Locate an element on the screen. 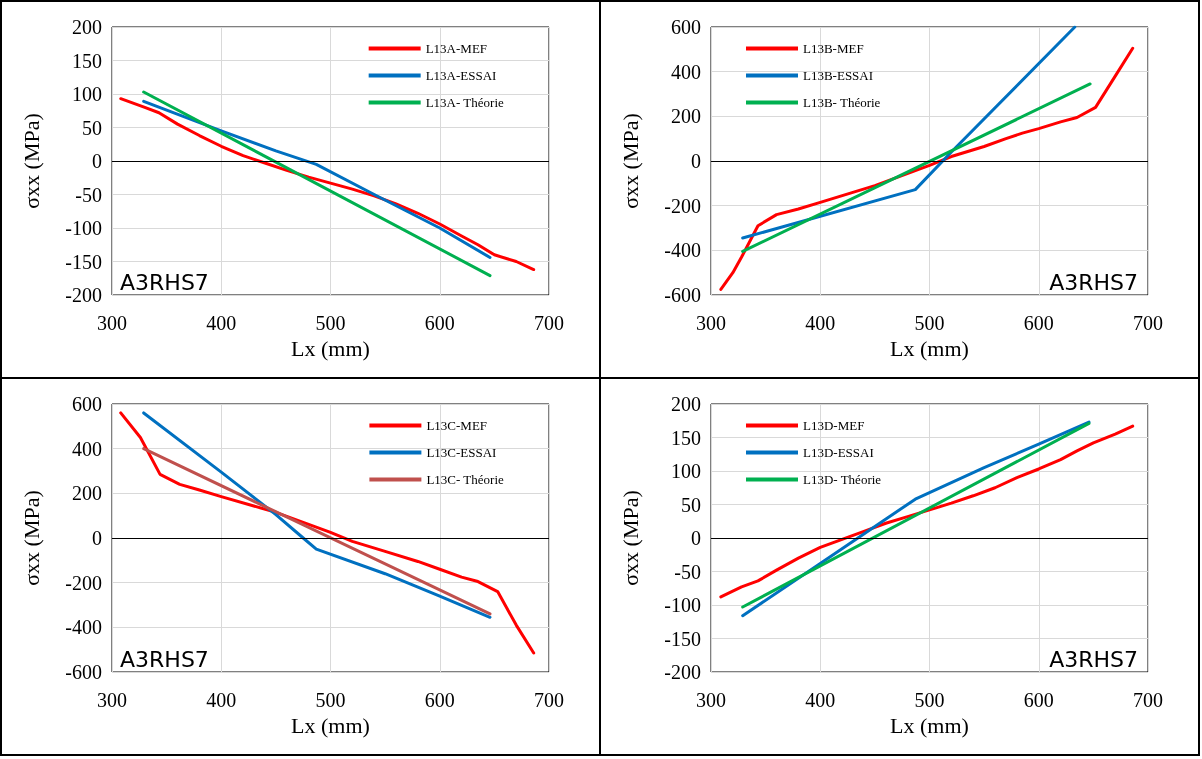 This screenshot has height=759, width=1202. legend-label: L13B-MEF is located at coordinates (833, 48).